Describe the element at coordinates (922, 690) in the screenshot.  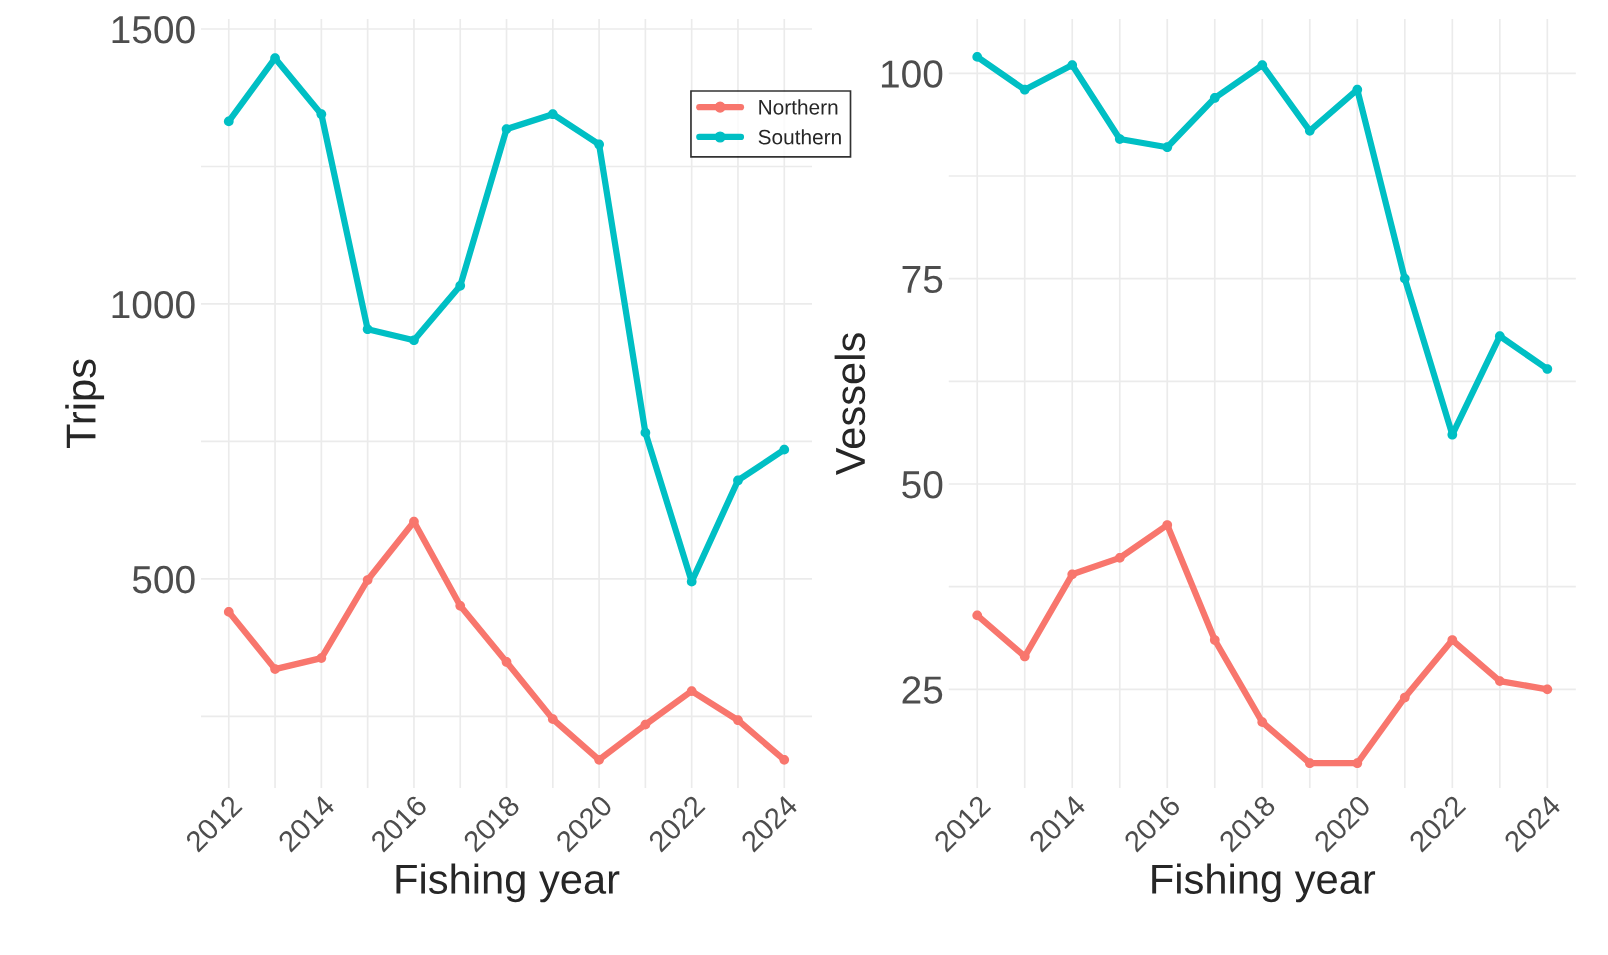
I see `y-tick-label: 25` at that location.